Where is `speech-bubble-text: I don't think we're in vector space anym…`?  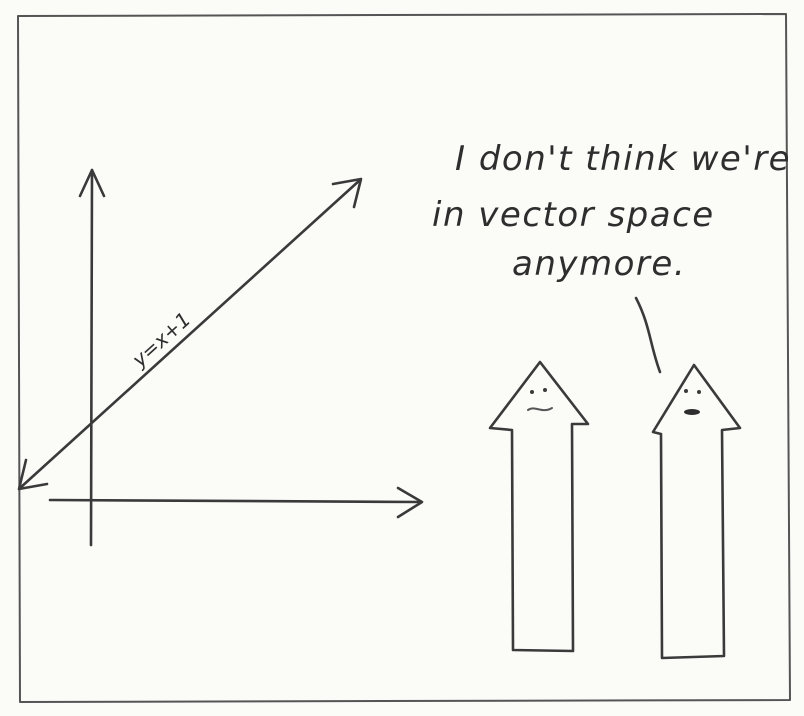
speech-bubble-text: I don't think we're in vector space anym… is located at coordinates (611, 211).